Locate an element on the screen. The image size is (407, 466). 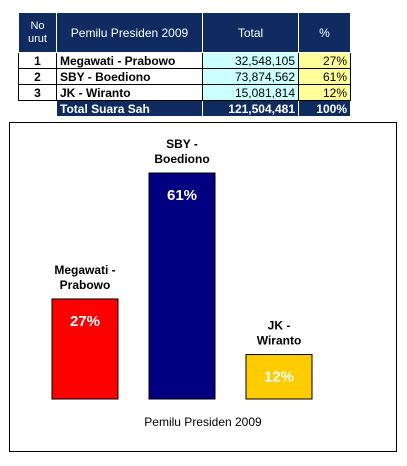
bar-value-label: 27% is located at coordinates (85, 321).